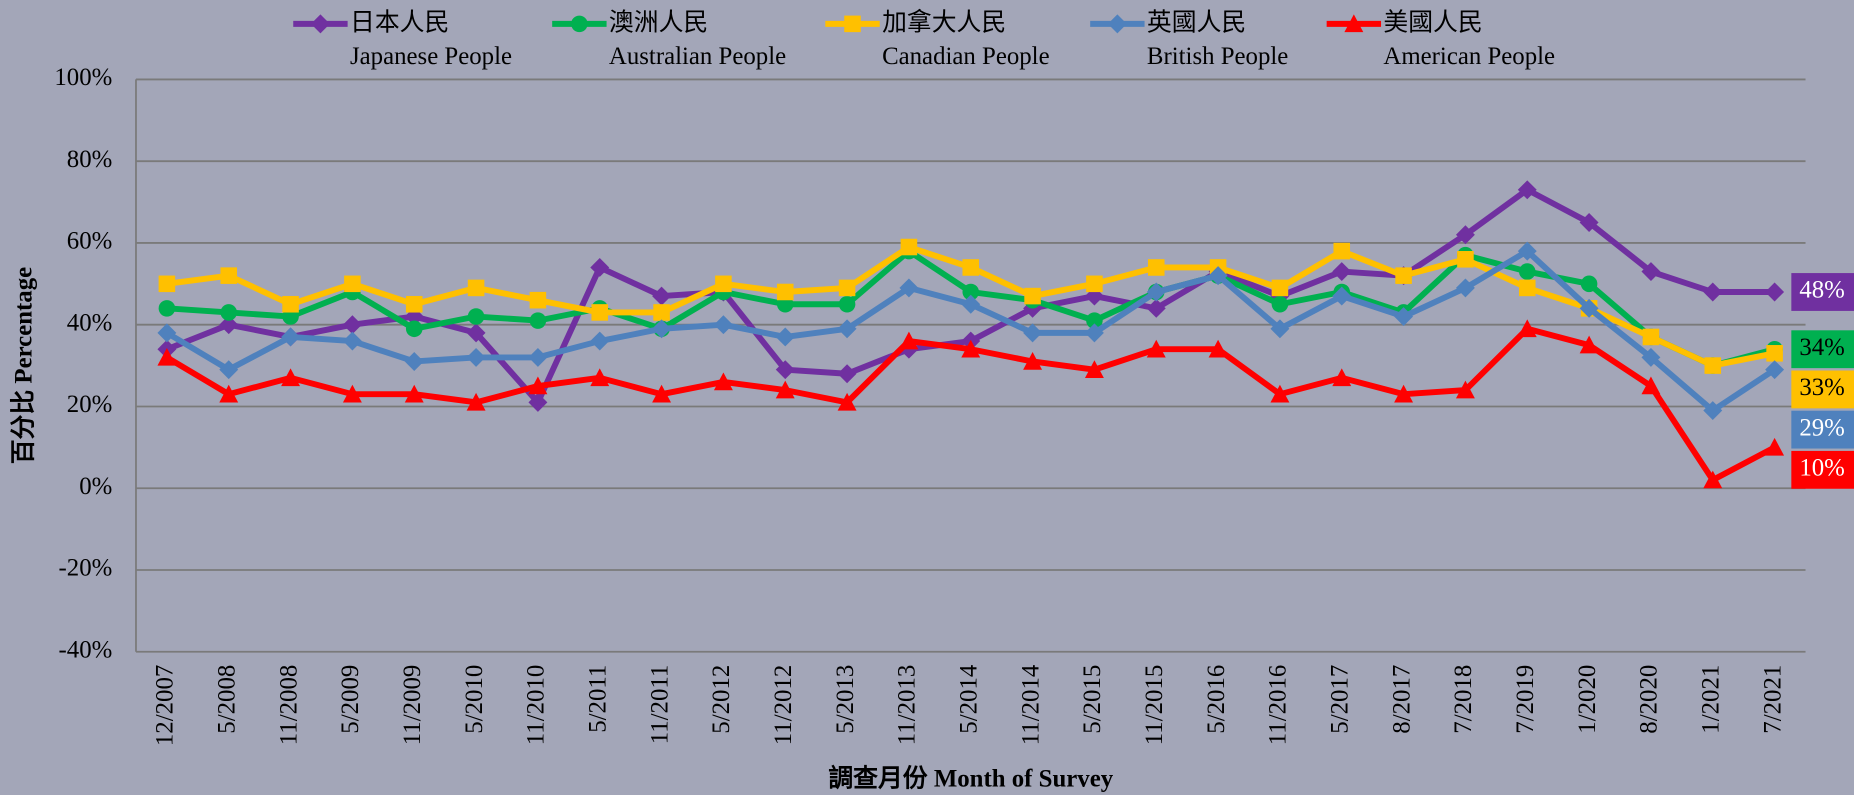 This screenshot has height=795, width=1854. I want to click on x-tick-label: 11/2014, so click(1030, 704).